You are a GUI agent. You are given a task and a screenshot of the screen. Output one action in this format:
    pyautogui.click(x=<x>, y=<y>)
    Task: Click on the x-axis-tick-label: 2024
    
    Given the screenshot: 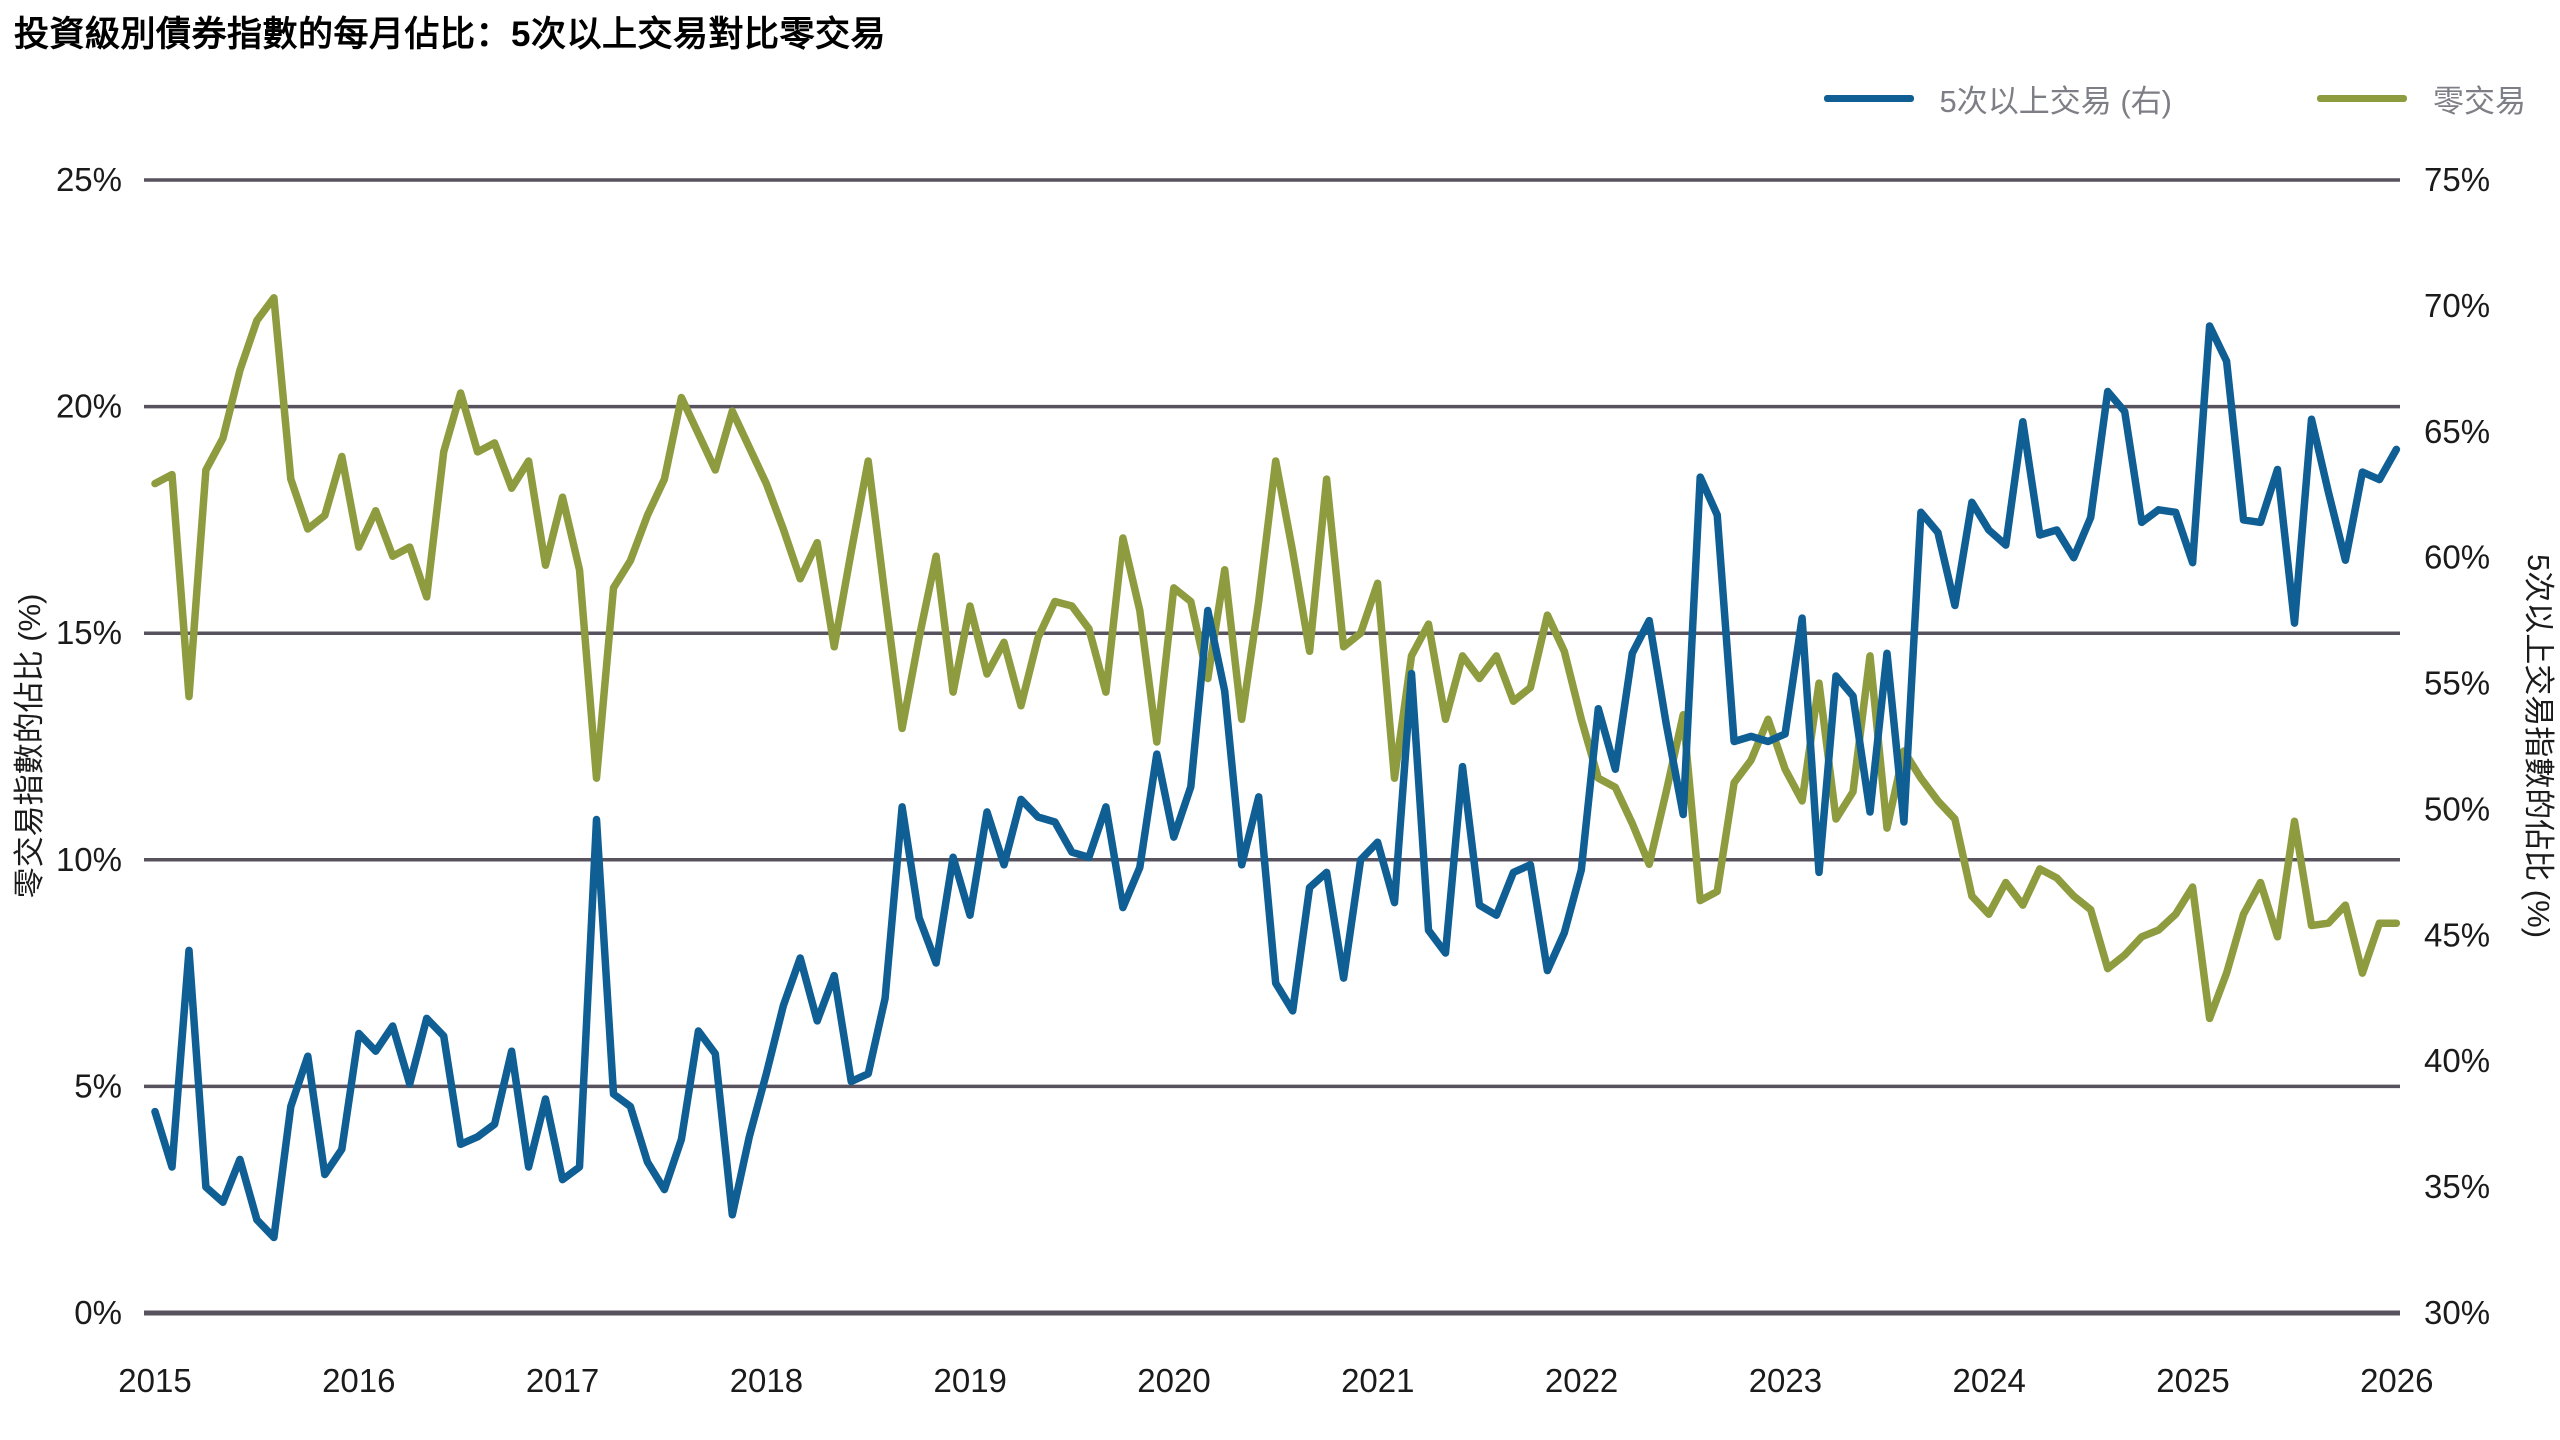 What is the action you would take?
    pyautogui.click(x=1988, y=1380)
    